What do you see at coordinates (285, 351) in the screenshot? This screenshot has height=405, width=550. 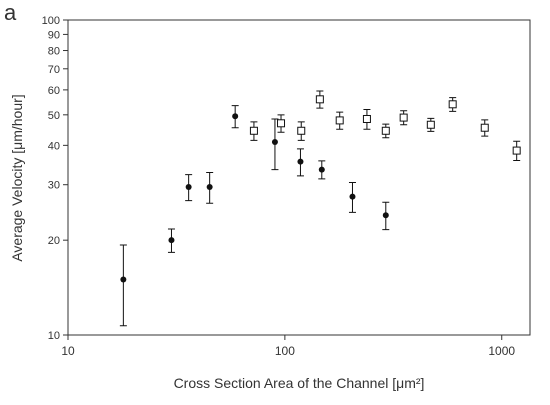 I see `x-tick-label: 100` at bounding box center [285, 351].